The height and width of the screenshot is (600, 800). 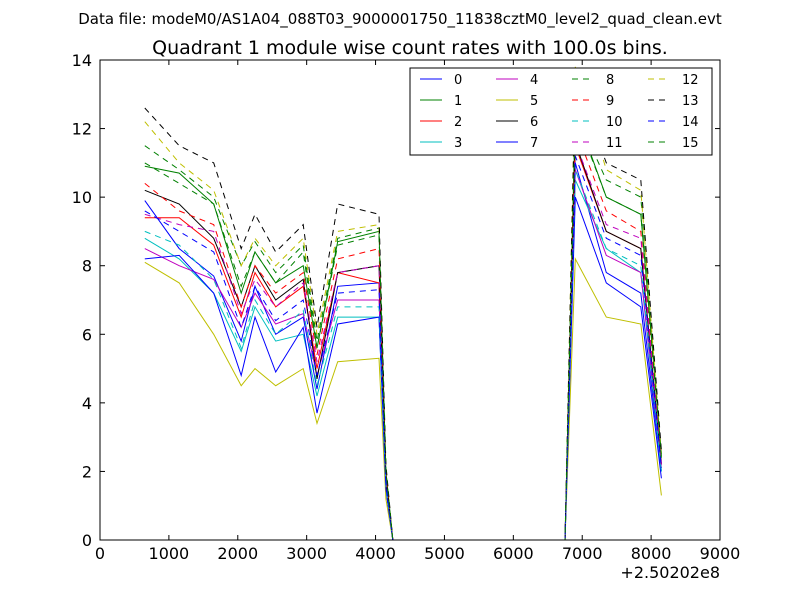 What do you see at coordinates (82, 197) in the screenshot?
I see `y-tick-label: 10` at bounding box center [82, 197].